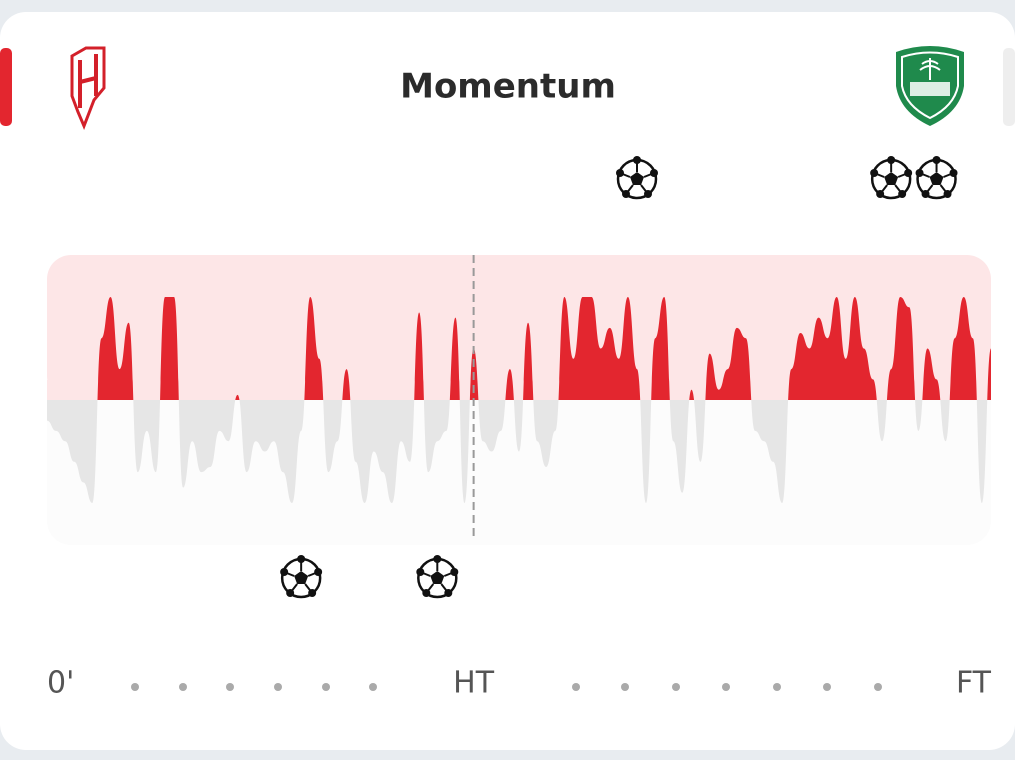 This screenshot has width=1015, height=760. Describe the element at coordinates (974, 683) in the screenshot. I see `x-tick-label: FT` at that location.